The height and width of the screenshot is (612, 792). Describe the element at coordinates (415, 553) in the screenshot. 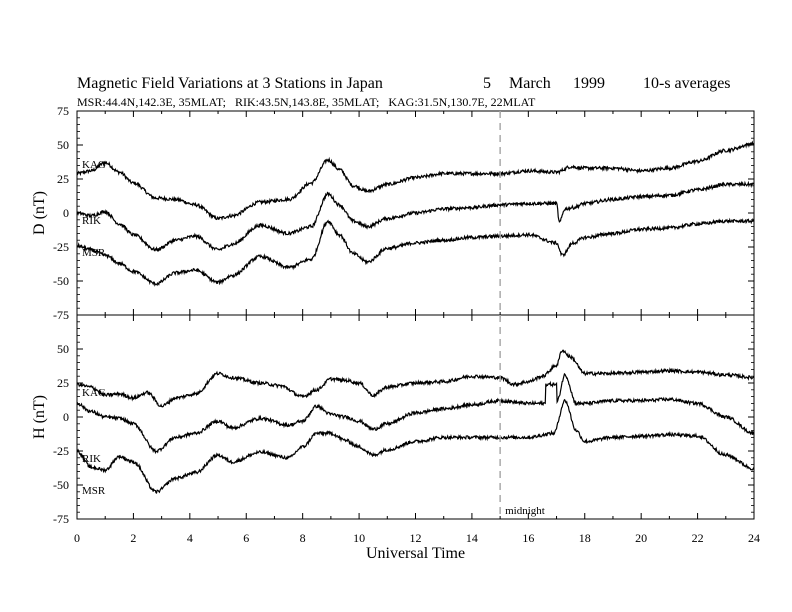

I see `x-axis-label: Universal Time` at that location.